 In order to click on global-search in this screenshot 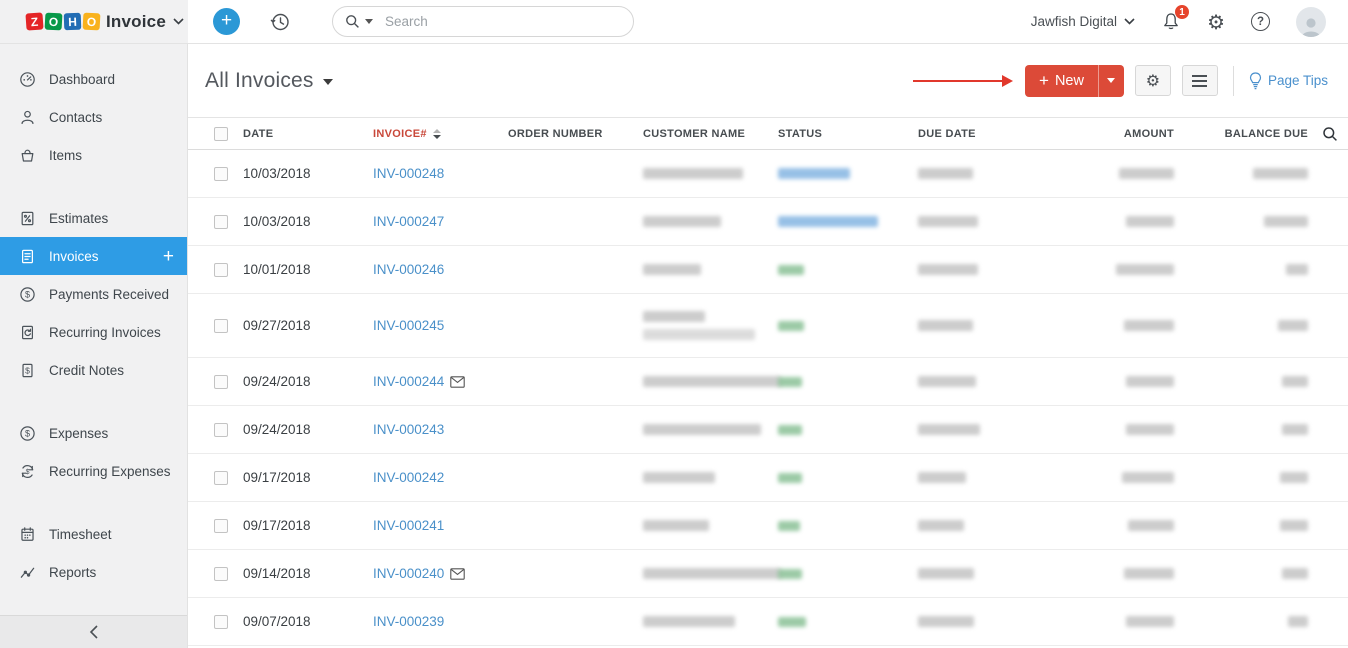, I will do `click(483, 21)`.